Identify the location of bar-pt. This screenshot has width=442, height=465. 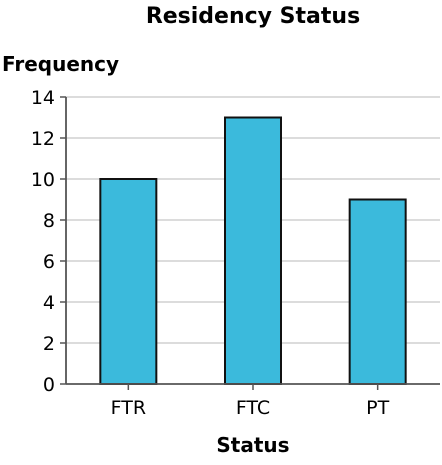
(377, 291).